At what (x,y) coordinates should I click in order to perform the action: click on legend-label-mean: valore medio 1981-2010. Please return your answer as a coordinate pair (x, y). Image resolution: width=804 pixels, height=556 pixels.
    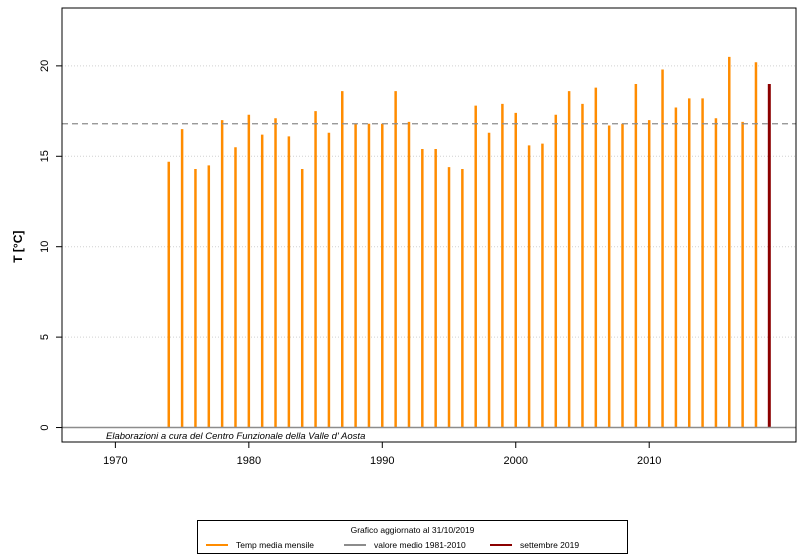
    Looking at the image, I should click on (420, 545).